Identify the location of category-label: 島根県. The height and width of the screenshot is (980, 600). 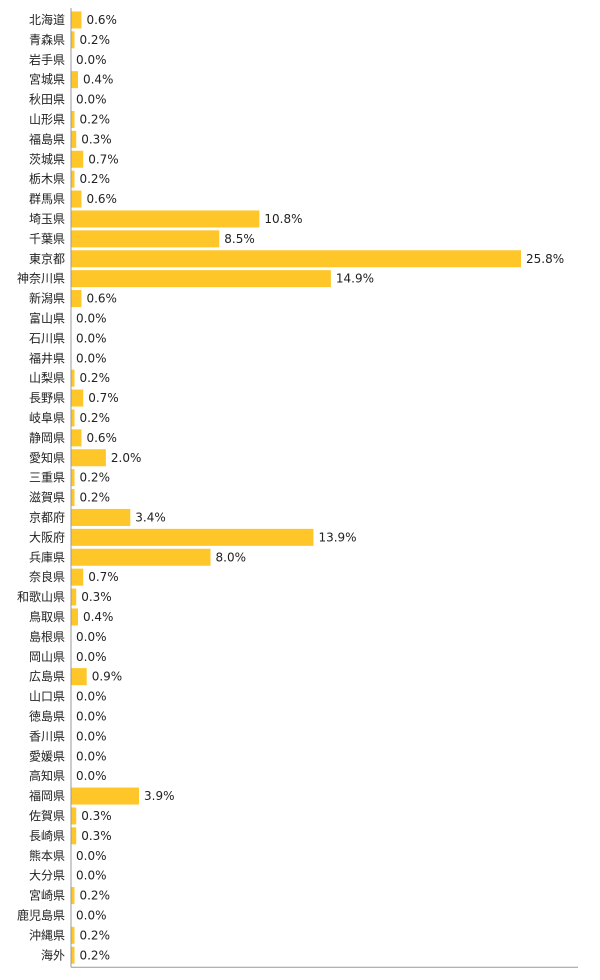
(47, 636).